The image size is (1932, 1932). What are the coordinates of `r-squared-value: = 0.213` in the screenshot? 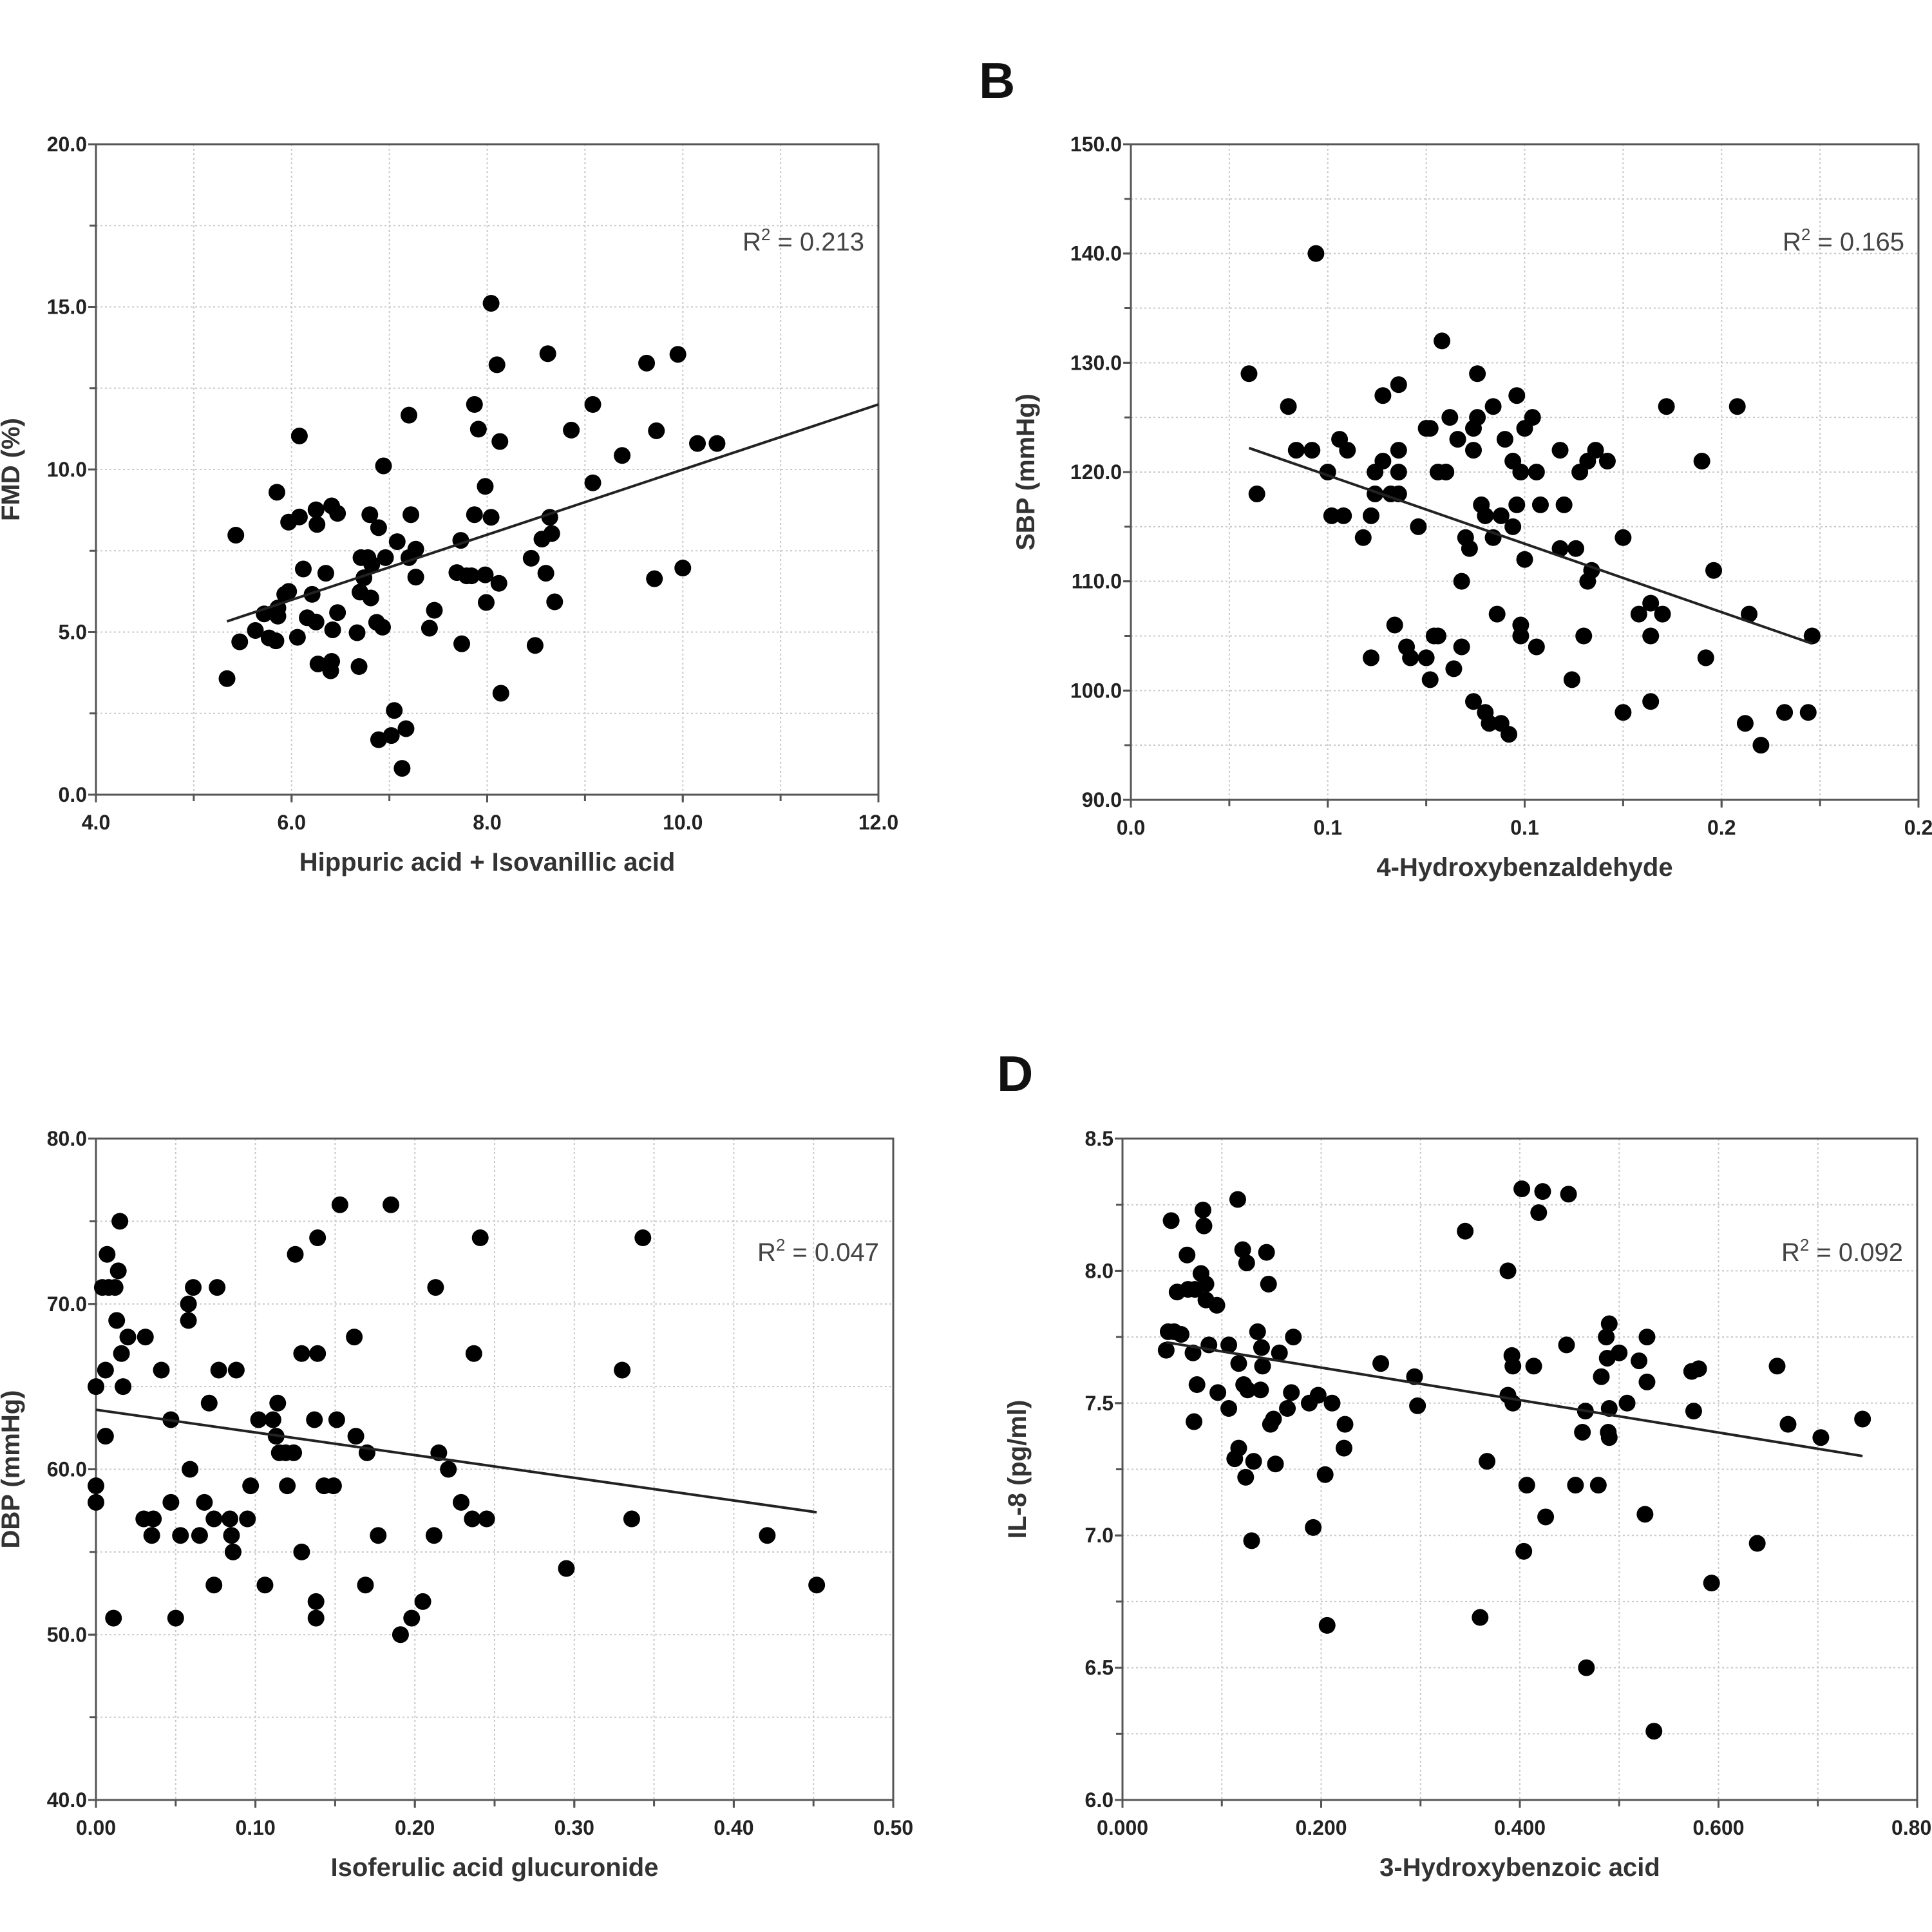 It's located at (817, 242).